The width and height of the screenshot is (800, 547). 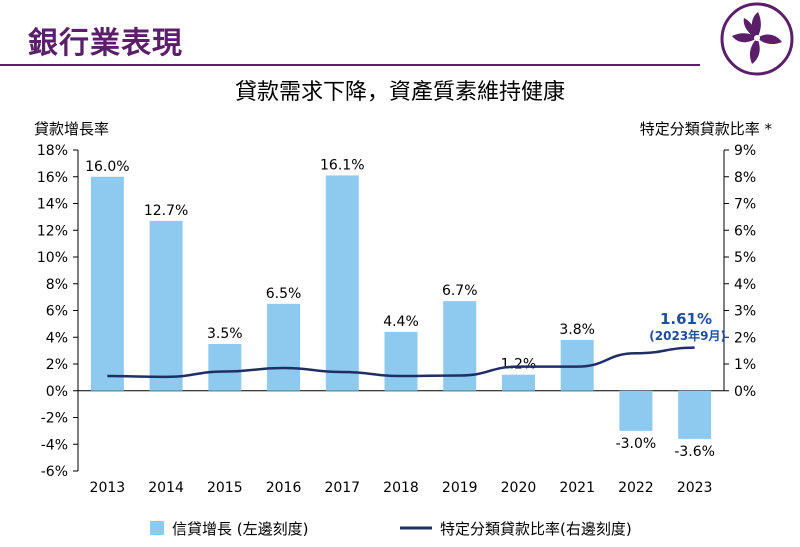 What do you see at coordinates (166, 211) in the screenshot?
I see `bar-label-2014: 12.7%` at bounding box center [166, 211].